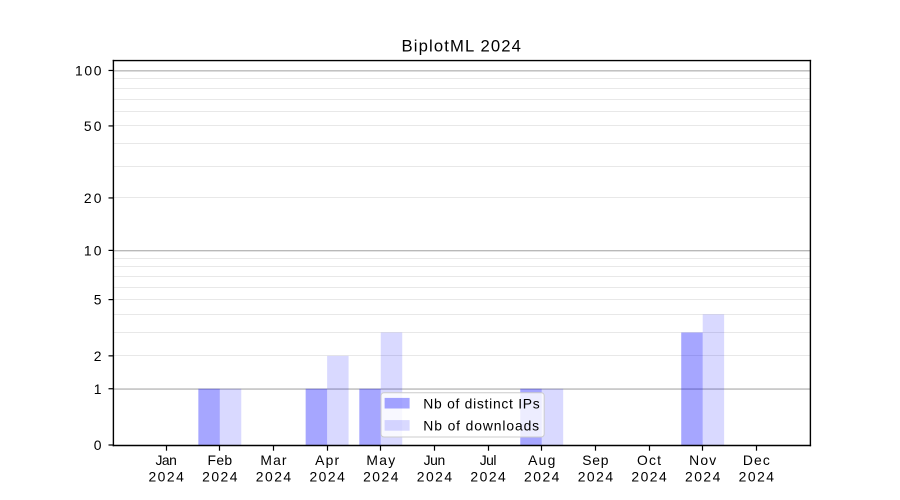 The image size is (900, 500). I want to click on svg-text: Jun, so click(435, 460).